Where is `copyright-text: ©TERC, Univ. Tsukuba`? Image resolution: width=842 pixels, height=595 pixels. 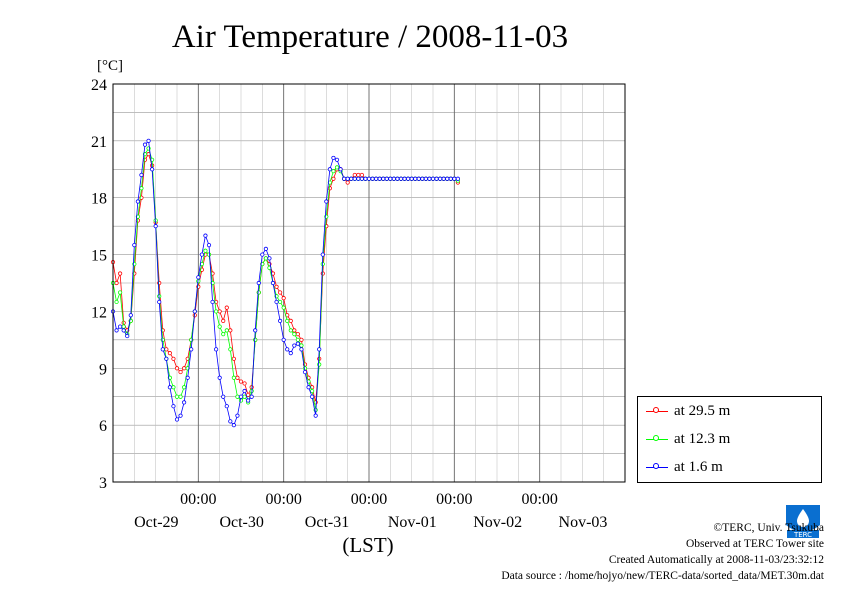
copyright-text: ©TERC, Univ. Tsukuba is located at coordinates (768, 528).